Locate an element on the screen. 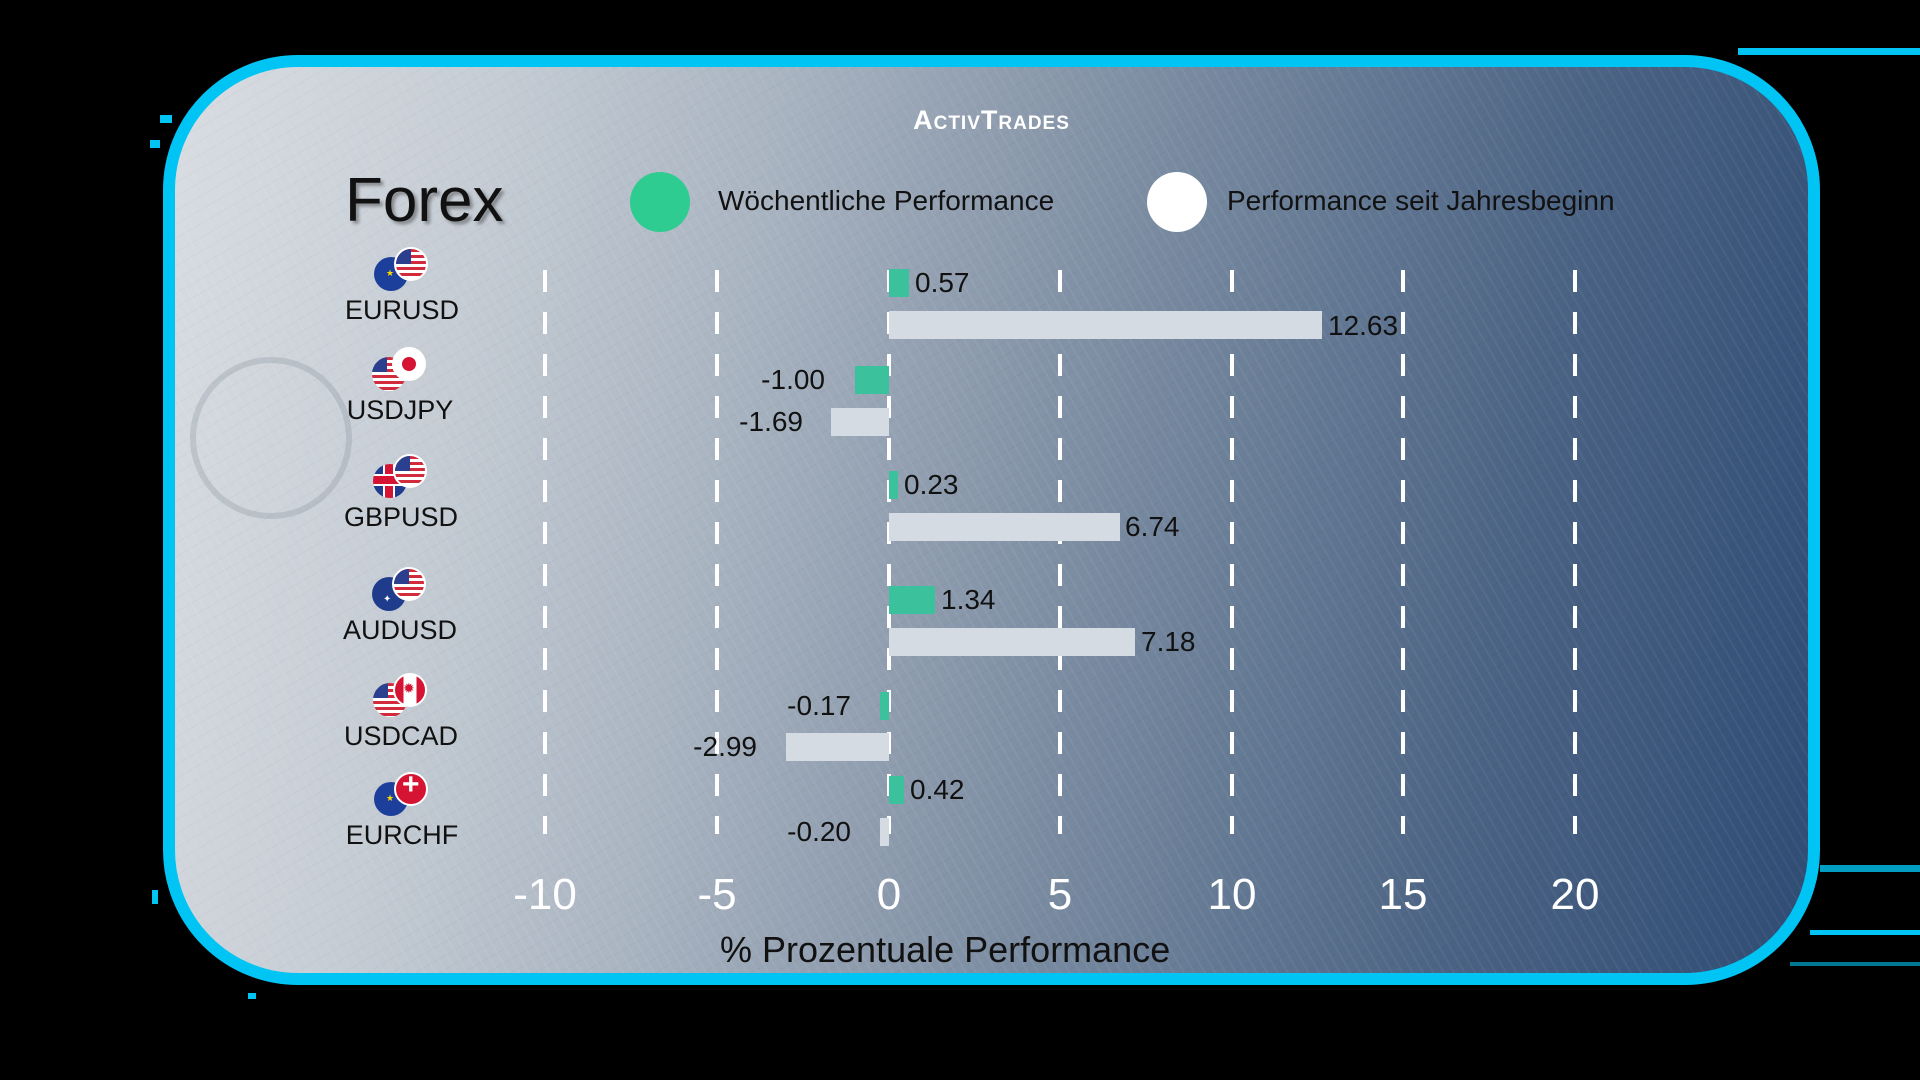 This screenshot has height=1080, width=1920. pair-label-audusd: AUDUSD is located at coordinates (400, 606).